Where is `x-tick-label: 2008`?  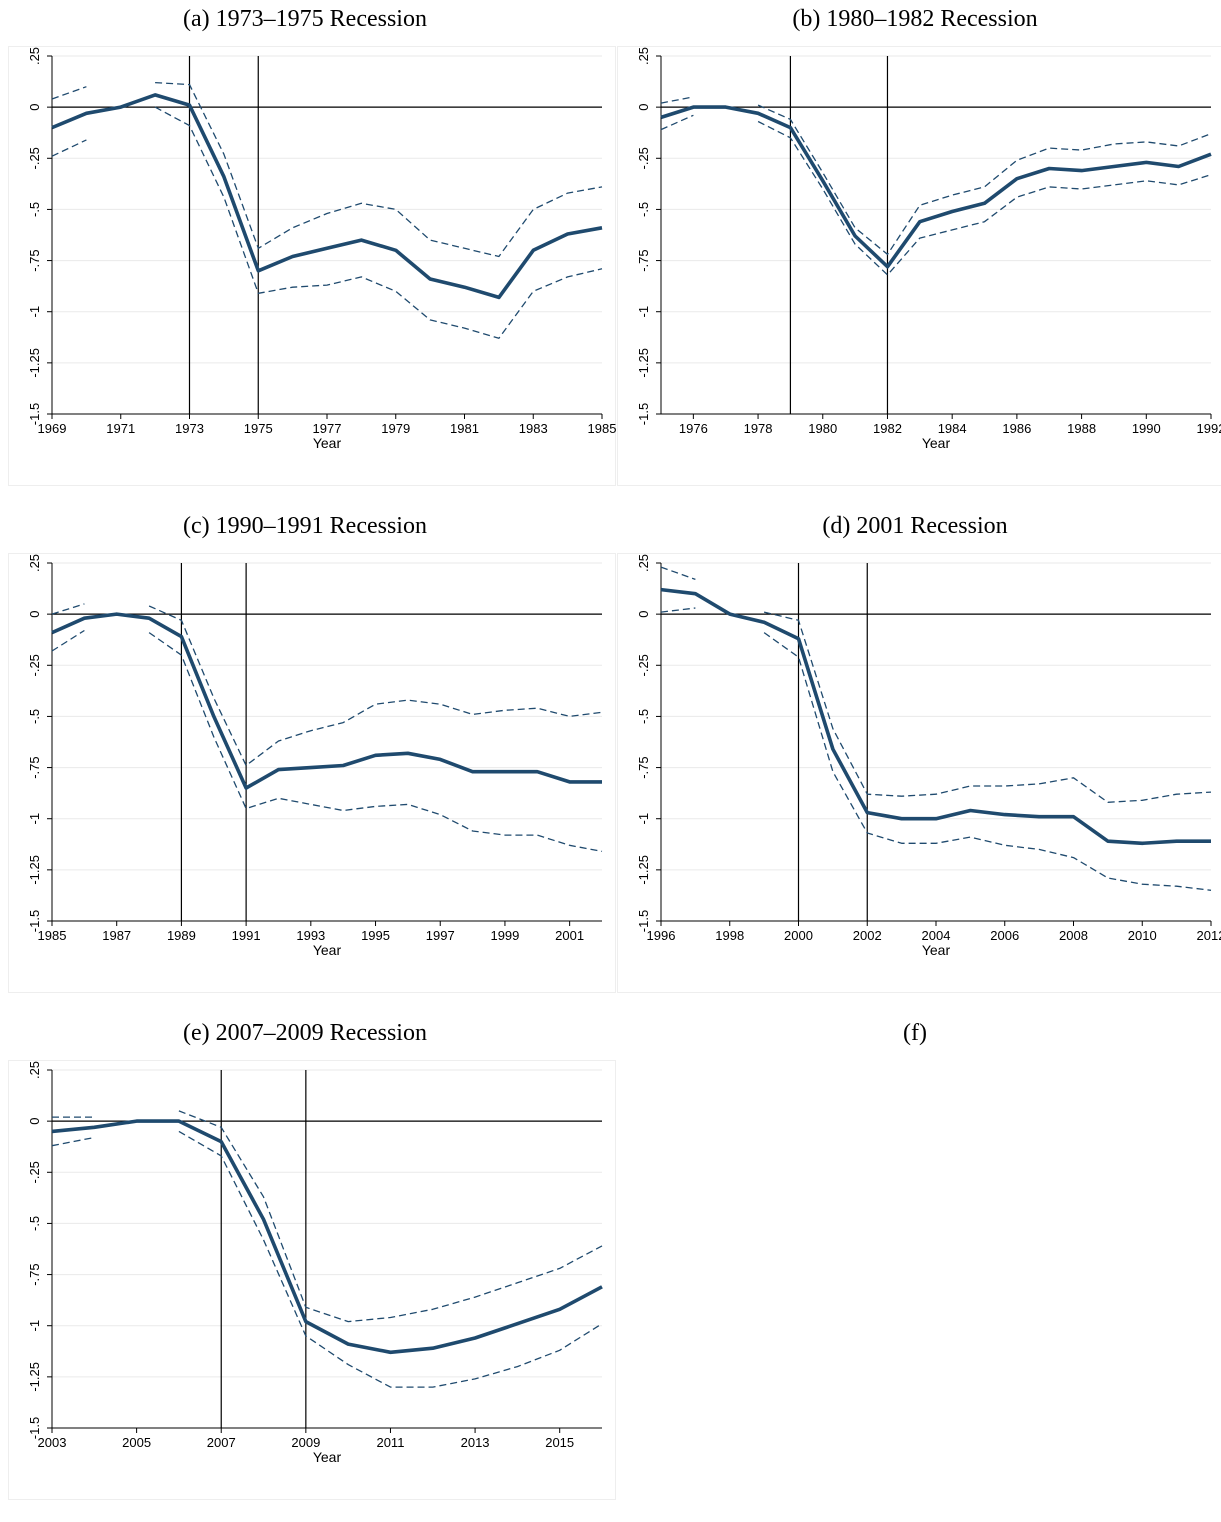 x-tick-label: 2008 is located at coordinates (1073, 935).